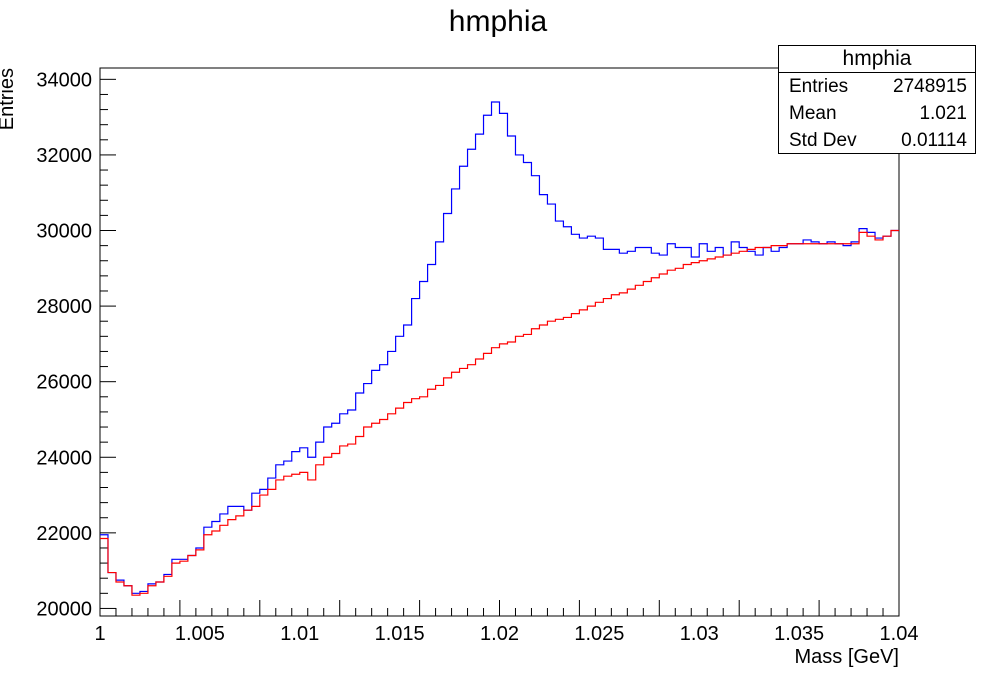 The image size is (998, 686). Describe the element at coordinates (299, 634) in the screenshot. I see `x-tick-label: 1.01` at that location.